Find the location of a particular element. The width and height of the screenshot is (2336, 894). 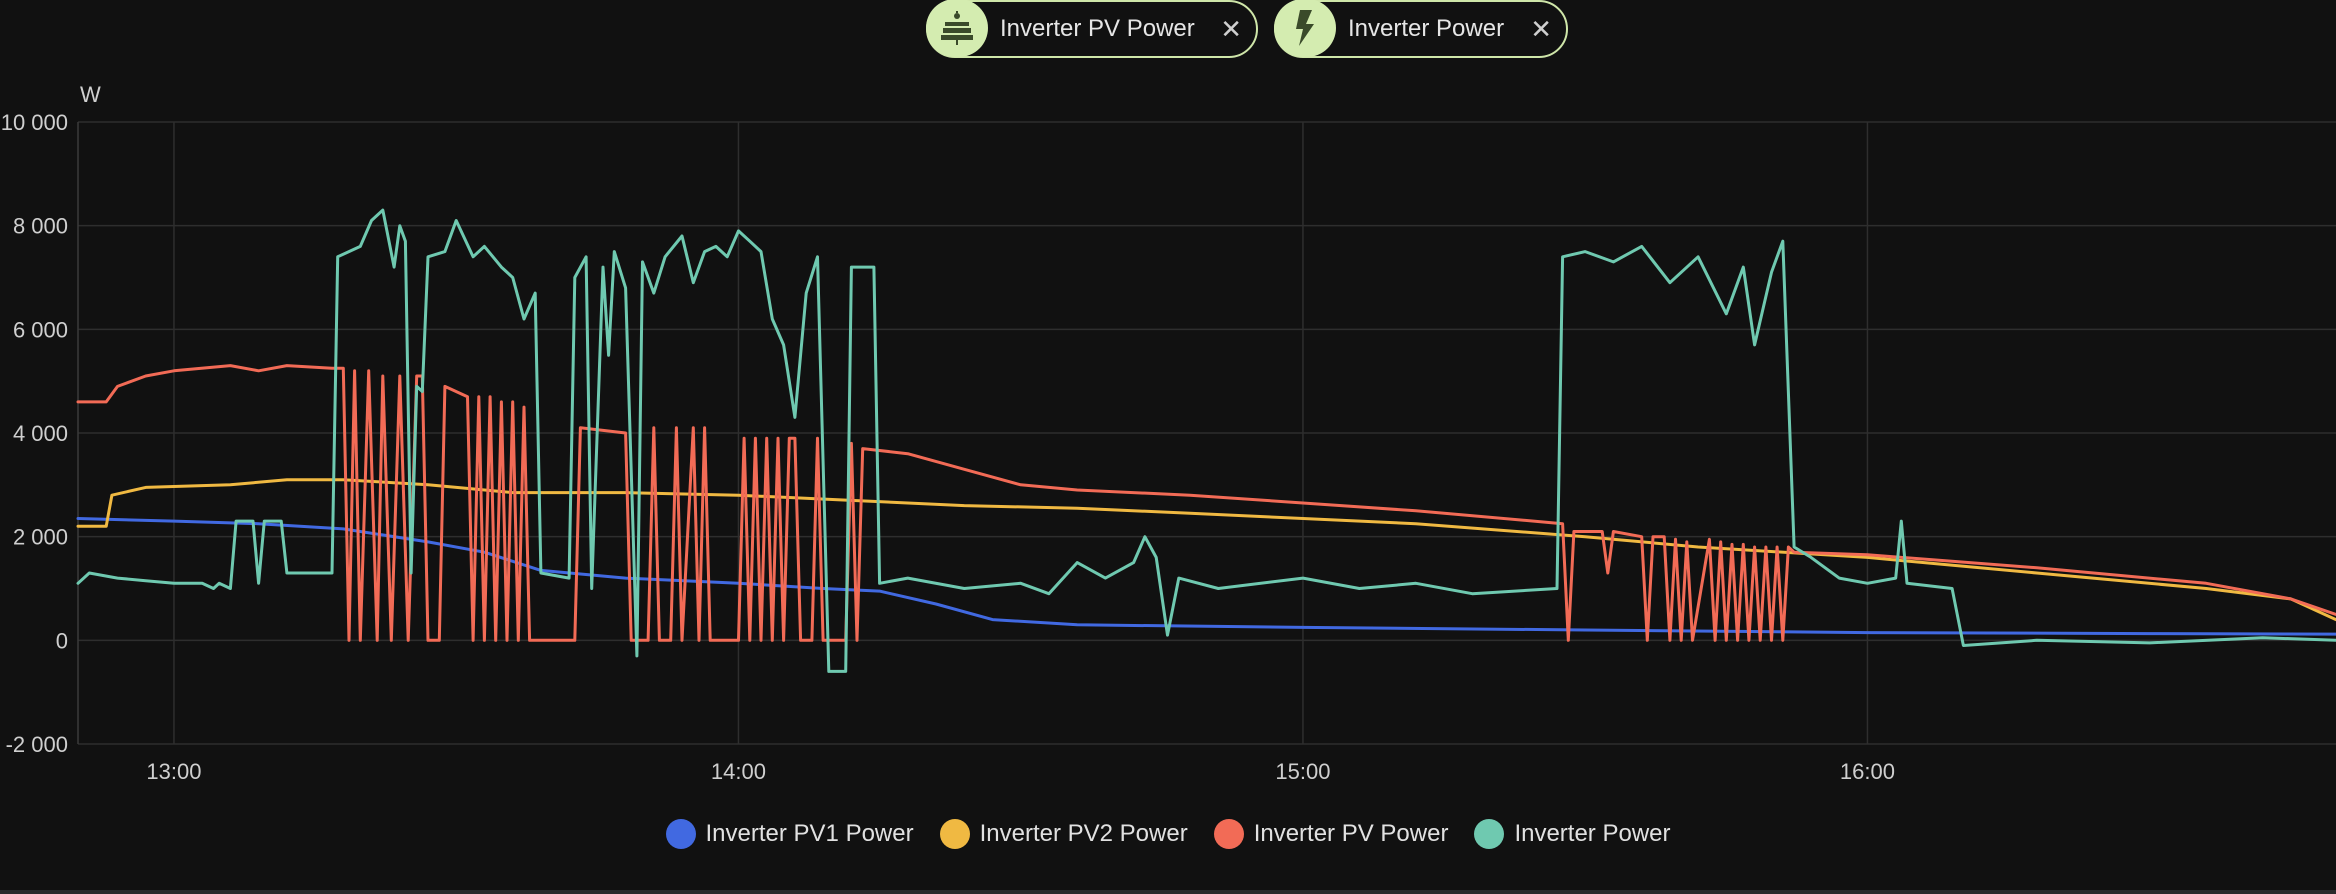

legend-item: Inverter Power is located at coordinates (1572, 834).